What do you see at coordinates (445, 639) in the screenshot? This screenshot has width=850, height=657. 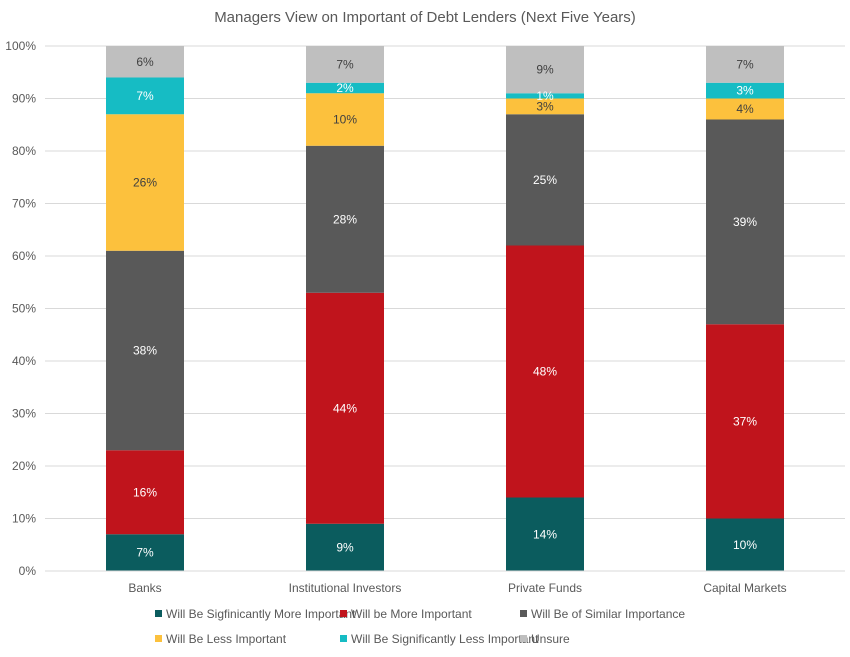 I see `legend-label: Will Be Significantly Less Important` at bounding box center [445, 639].